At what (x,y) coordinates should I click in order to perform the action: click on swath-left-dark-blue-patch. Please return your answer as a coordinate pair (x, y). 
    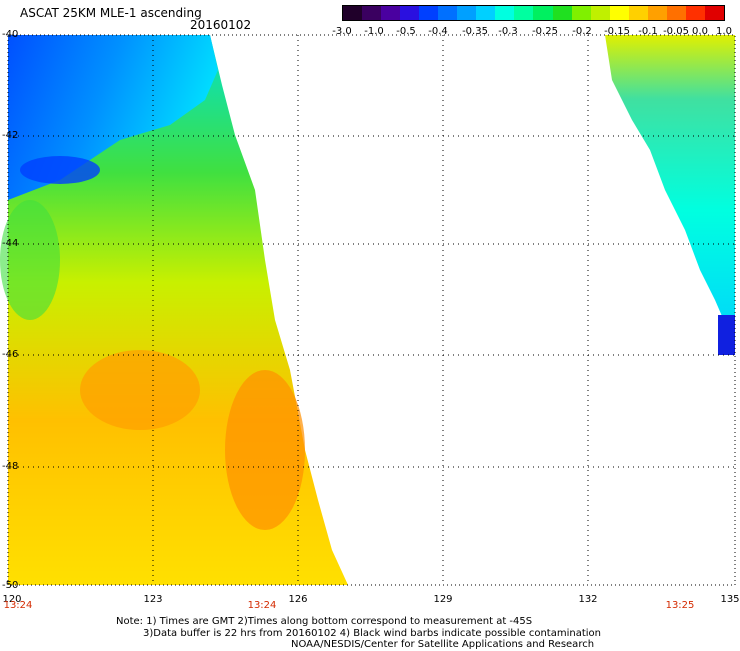
    Looking at the image, I should click on (60, 170).